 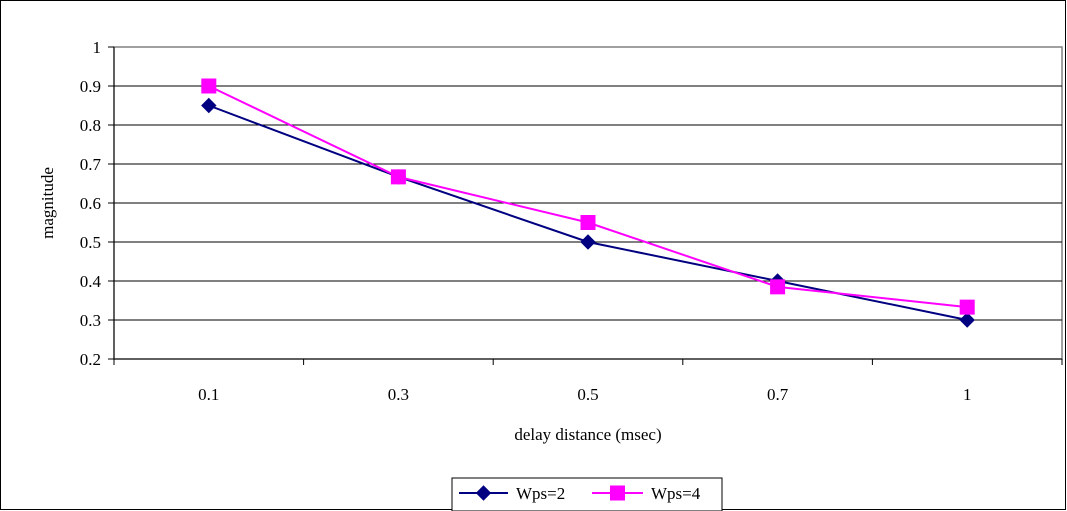 What do you see at coordinates (588, 381) in the screenshot?
I see `x-axis: 0.1 0.3 0.5 0.7 1` at bounding box center [588, 381].